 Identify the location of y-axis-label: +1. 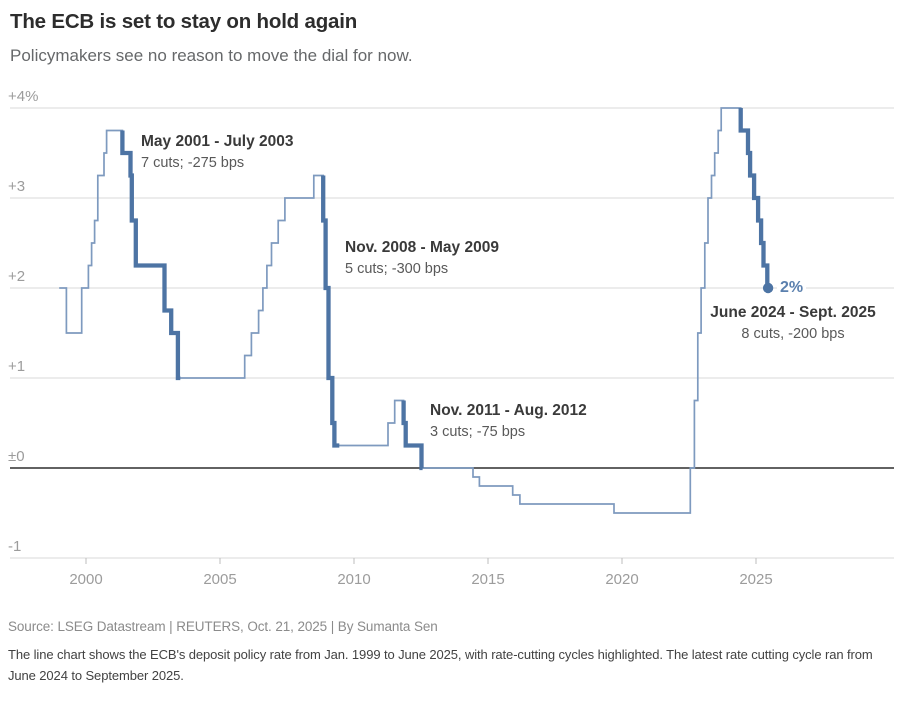
(16, 366).